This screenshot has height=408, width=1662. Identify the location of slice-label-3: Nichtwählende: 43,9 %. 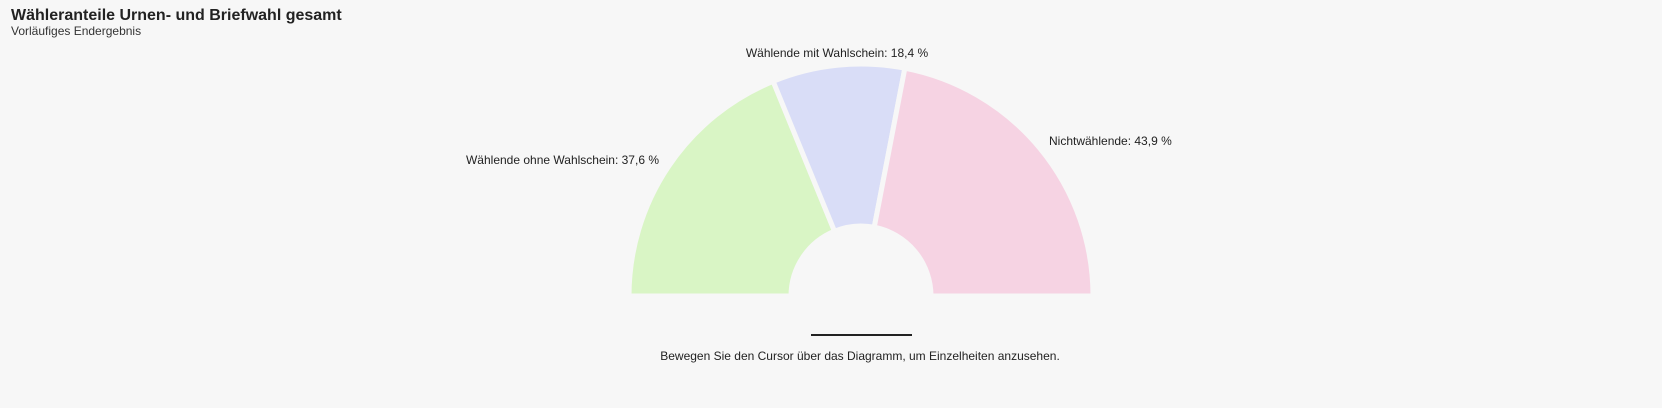
(1110, 141).